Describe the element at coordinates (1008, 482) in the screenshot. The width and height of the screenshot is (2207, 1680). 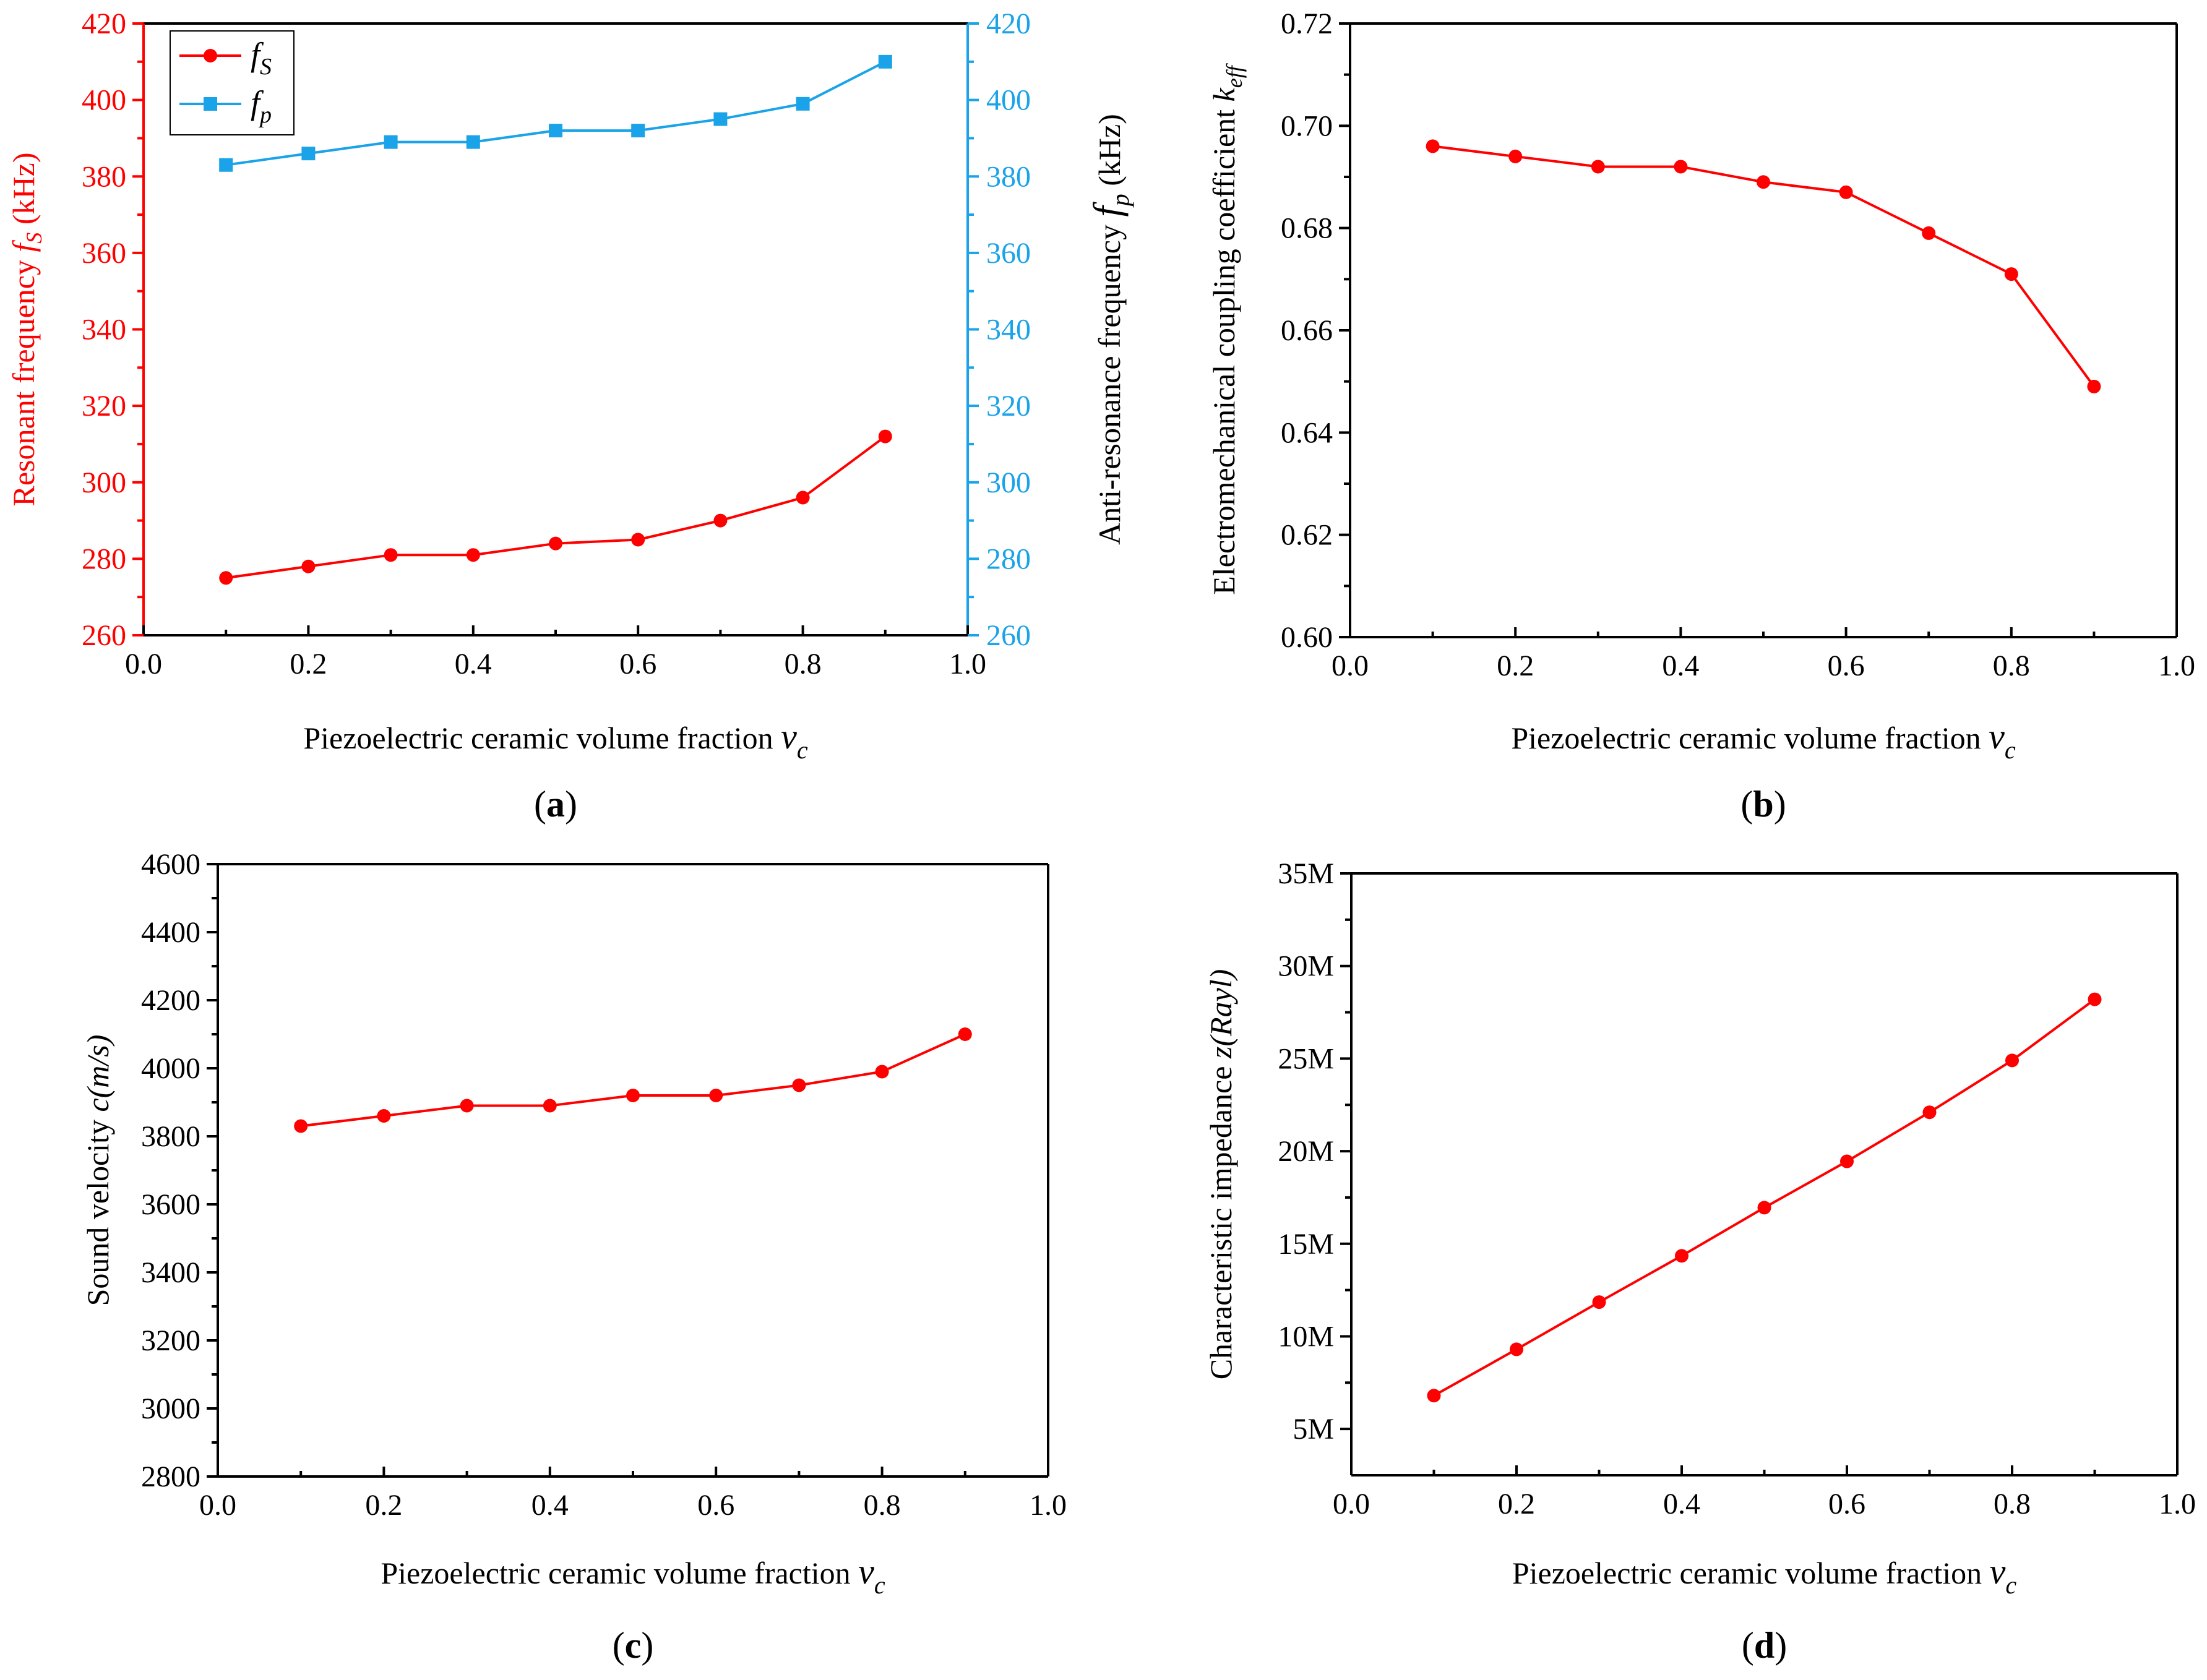
I see `y2-tick-label: 300` at that location.